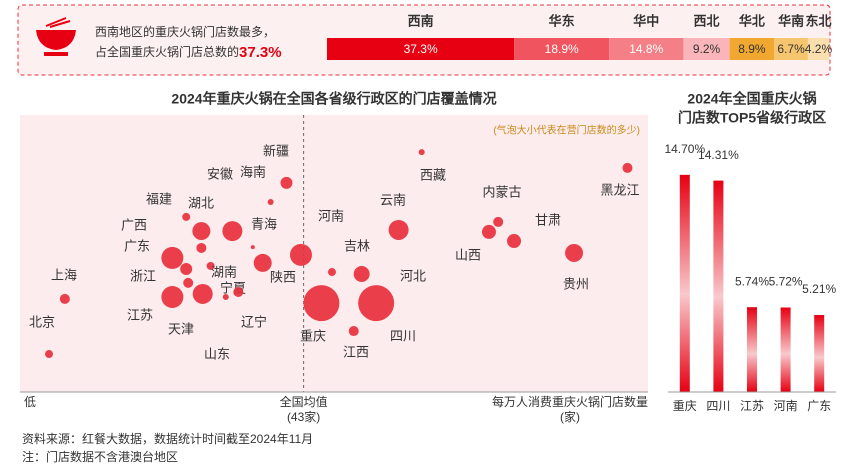 Image resolution: width=850 pixels, height=471 pixels. I want to click on bubble-label: 四川, so click(403, 335).